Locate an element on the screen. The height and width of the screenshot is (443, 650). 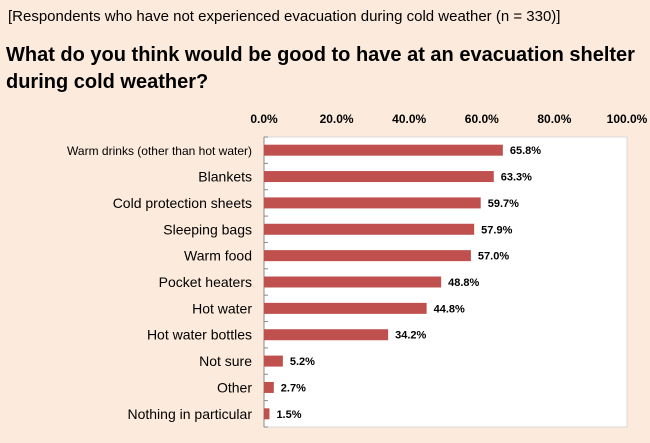
category-label: Cold protection sheets is located at coordinates (182, 203).